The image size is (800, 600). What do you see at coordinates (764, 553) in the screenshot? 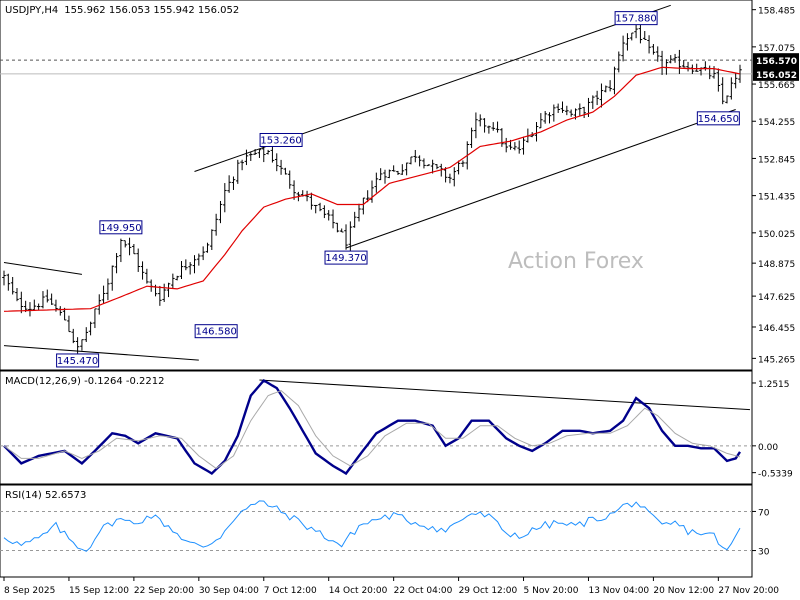
I see `rsi-tick-label: 30` at bounding box center [764, 553].